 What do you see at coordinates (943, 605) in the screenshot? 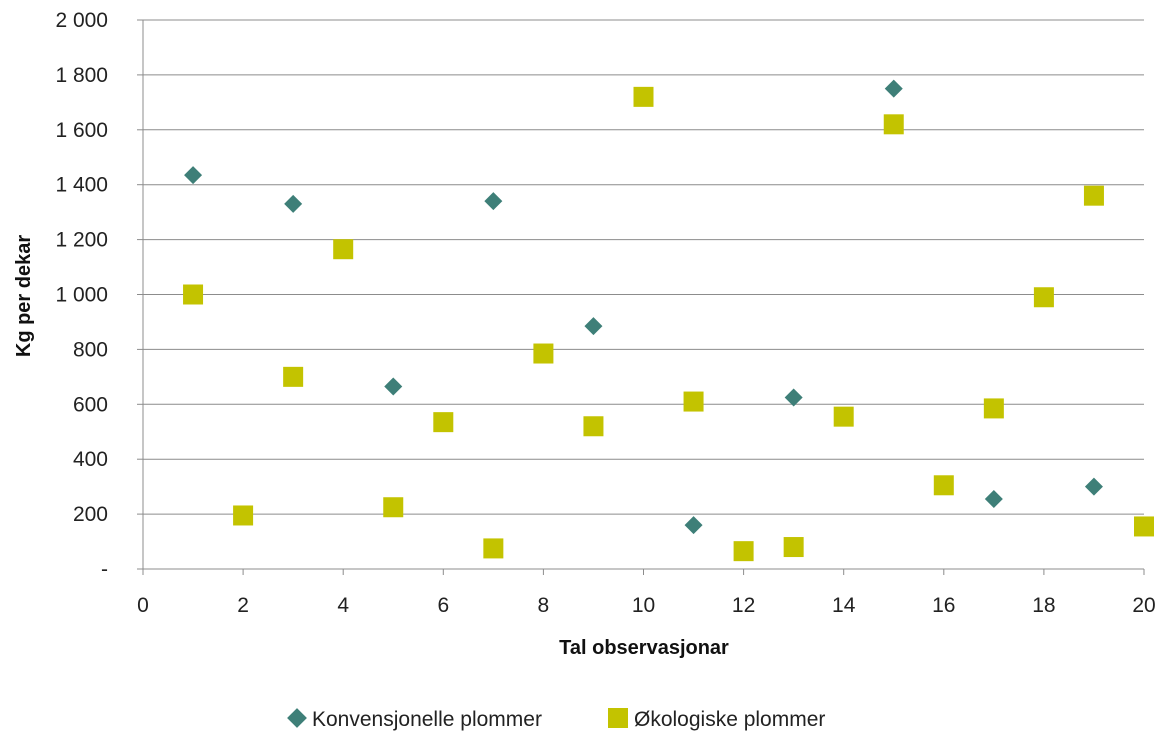
I see `x-tick-label: 16` at bounding box center [943, 605].